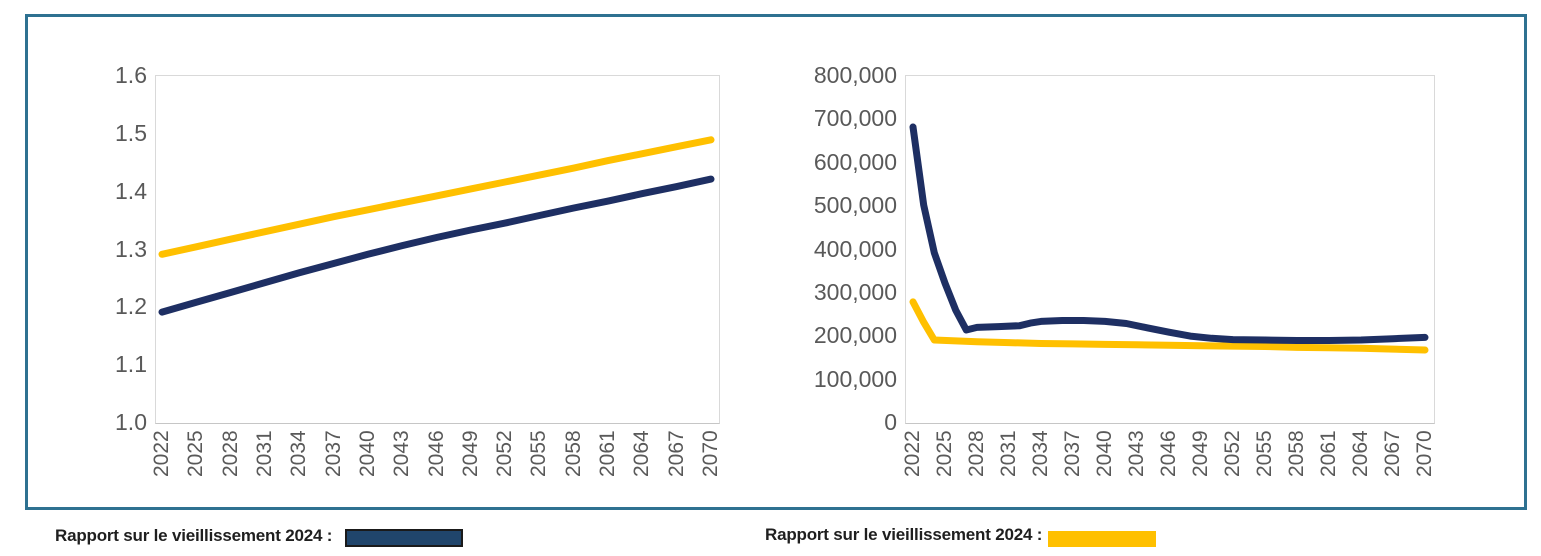 The height and width of the screenshot is (556, 1541). I want to click on legend-swatch-yellow, so click(1102, 539).